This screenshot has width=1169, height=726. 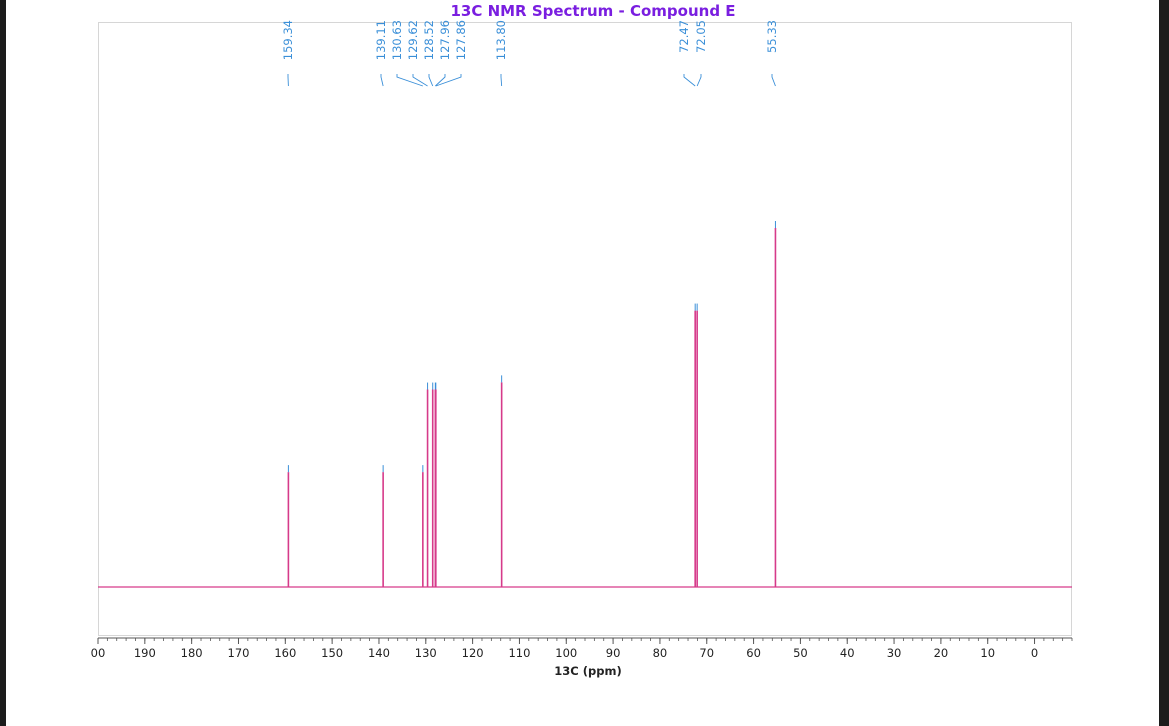 I want to click on x-tick-label-14: 60, so click(x=753, y=653).